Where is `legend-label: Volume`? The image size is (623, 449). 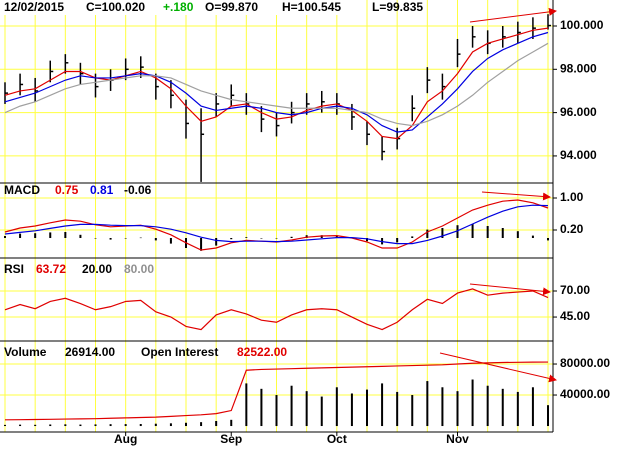
legend-label: Volume is located at coordinates (25, 352).